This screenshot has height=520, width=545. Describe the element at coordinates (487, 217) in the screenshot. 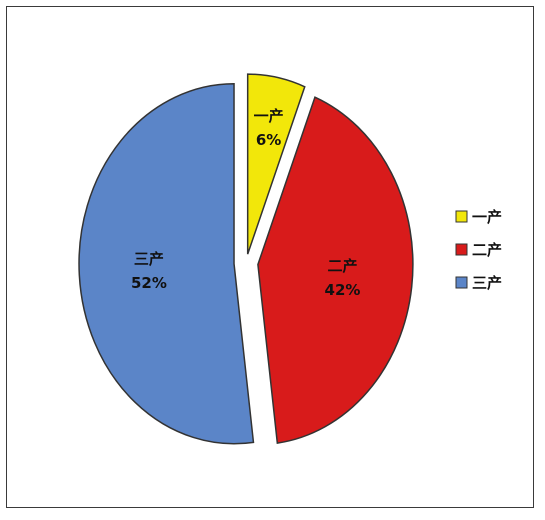

I see `legend-label-primary: 一产` at that location.